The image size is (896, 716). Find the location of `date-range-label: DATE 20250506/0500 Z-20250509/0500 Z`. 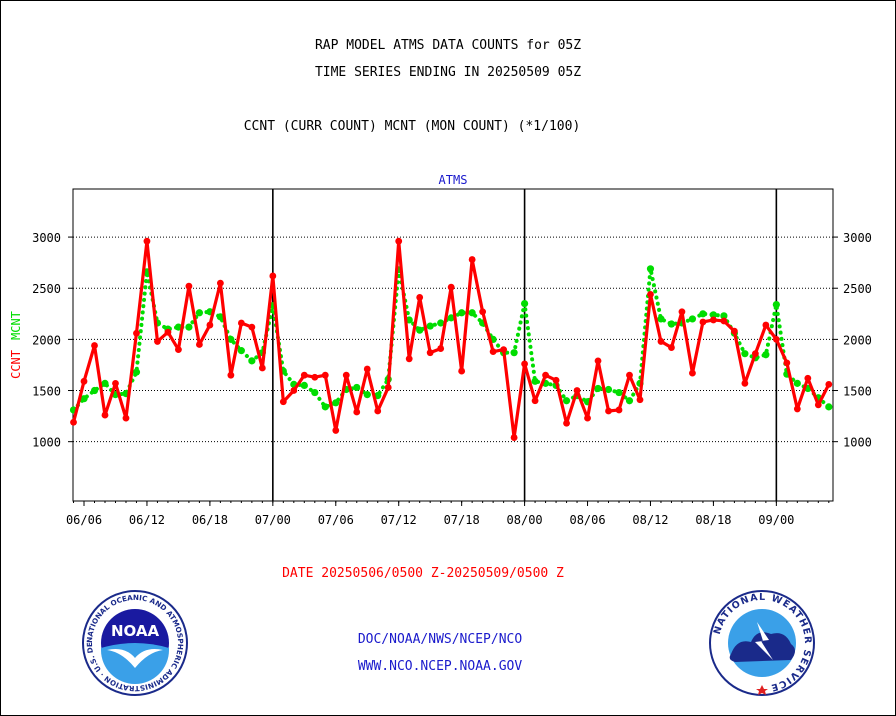

date-range-label: DATE 20250506/0500 Z-20250509/0500 Z is located at coordinates (423, 573).